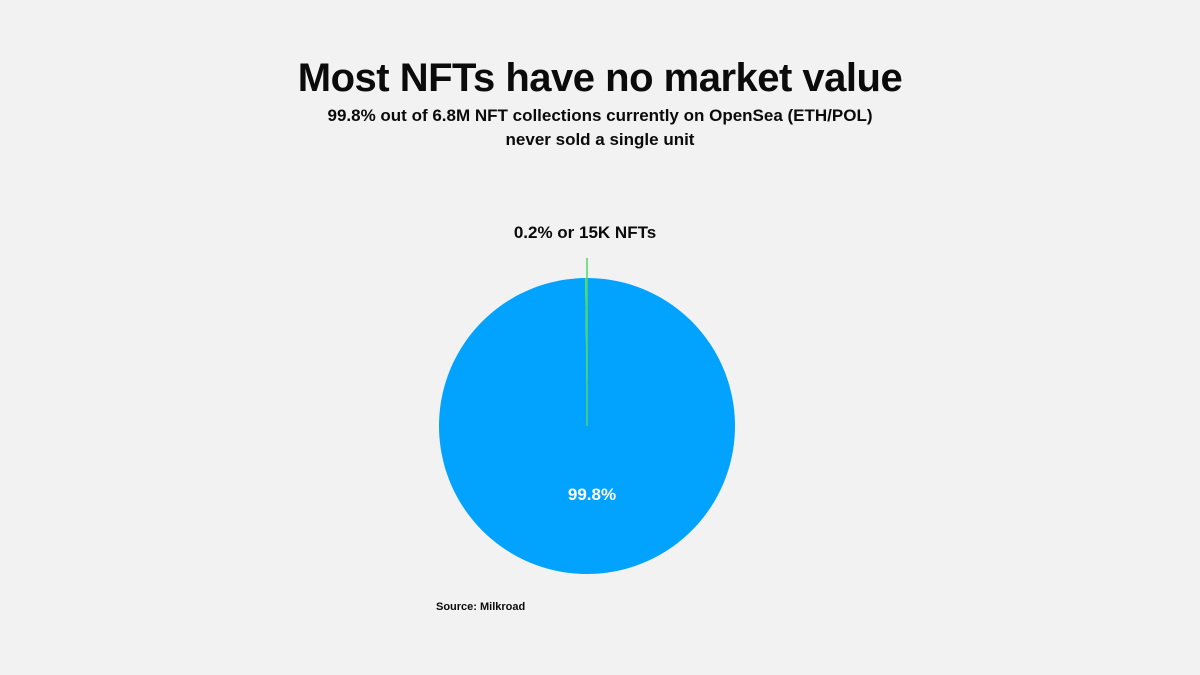 The width and height of the screenshot is (1200, 675). I want to click on chart-title: Most NFTs have no market value, so click(600, 78).